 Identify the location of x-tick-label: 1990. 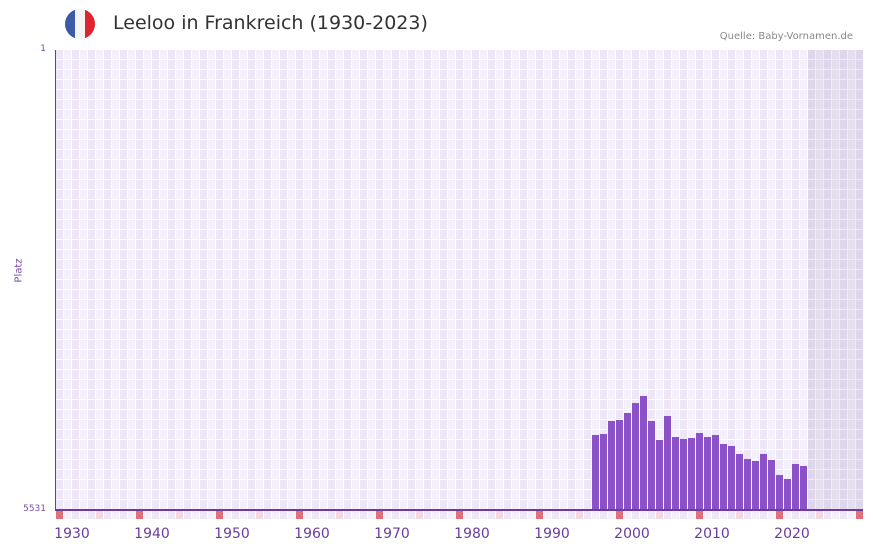
(552, 534).